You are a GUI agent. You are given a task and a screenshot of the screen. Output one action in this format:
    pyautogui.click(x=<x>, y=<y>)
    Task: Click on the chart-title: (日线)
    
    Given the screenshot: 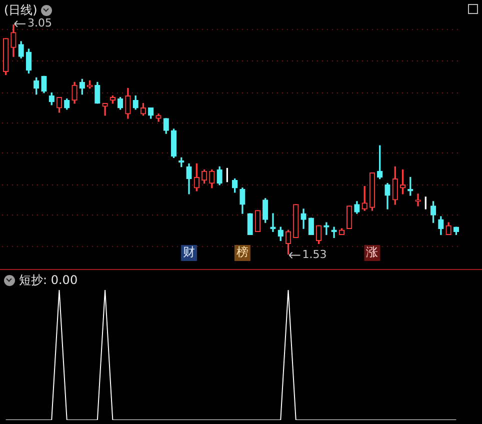 What is the action you would take?
    pyautogui.click(x=21, y=10)
    